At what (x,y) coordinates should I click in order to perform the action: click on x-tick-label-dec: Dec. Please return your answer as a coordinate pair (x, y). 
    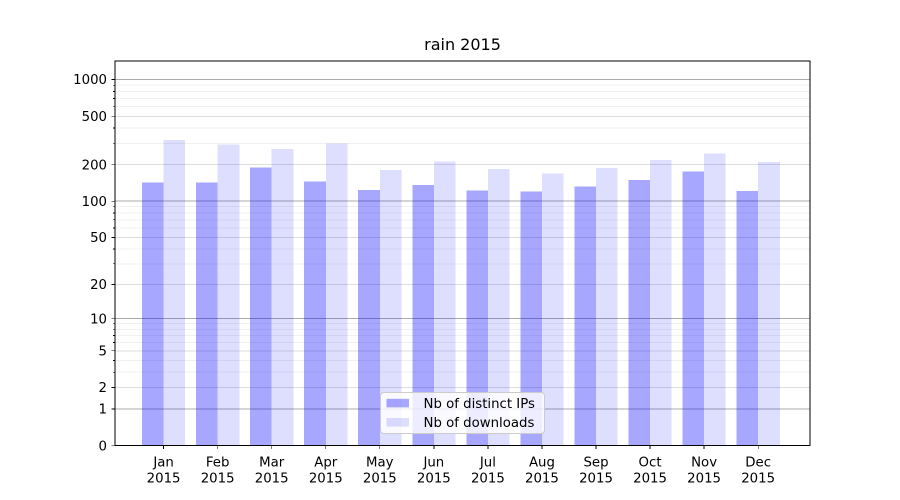
    Looking at the image, I should click on (758, 463).